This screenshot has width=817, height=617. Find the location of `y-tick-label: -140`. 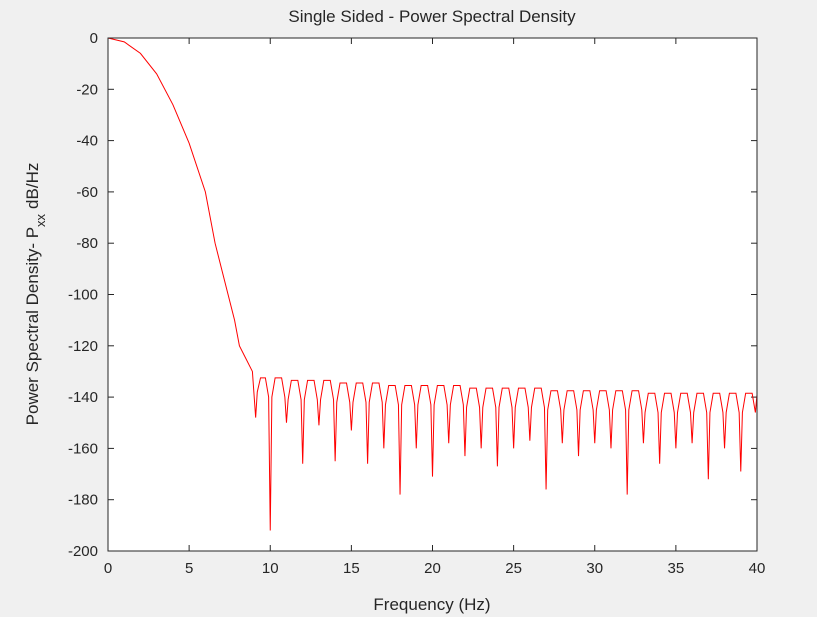

y-tick-label: -140 is located at coordinates (83, 397).